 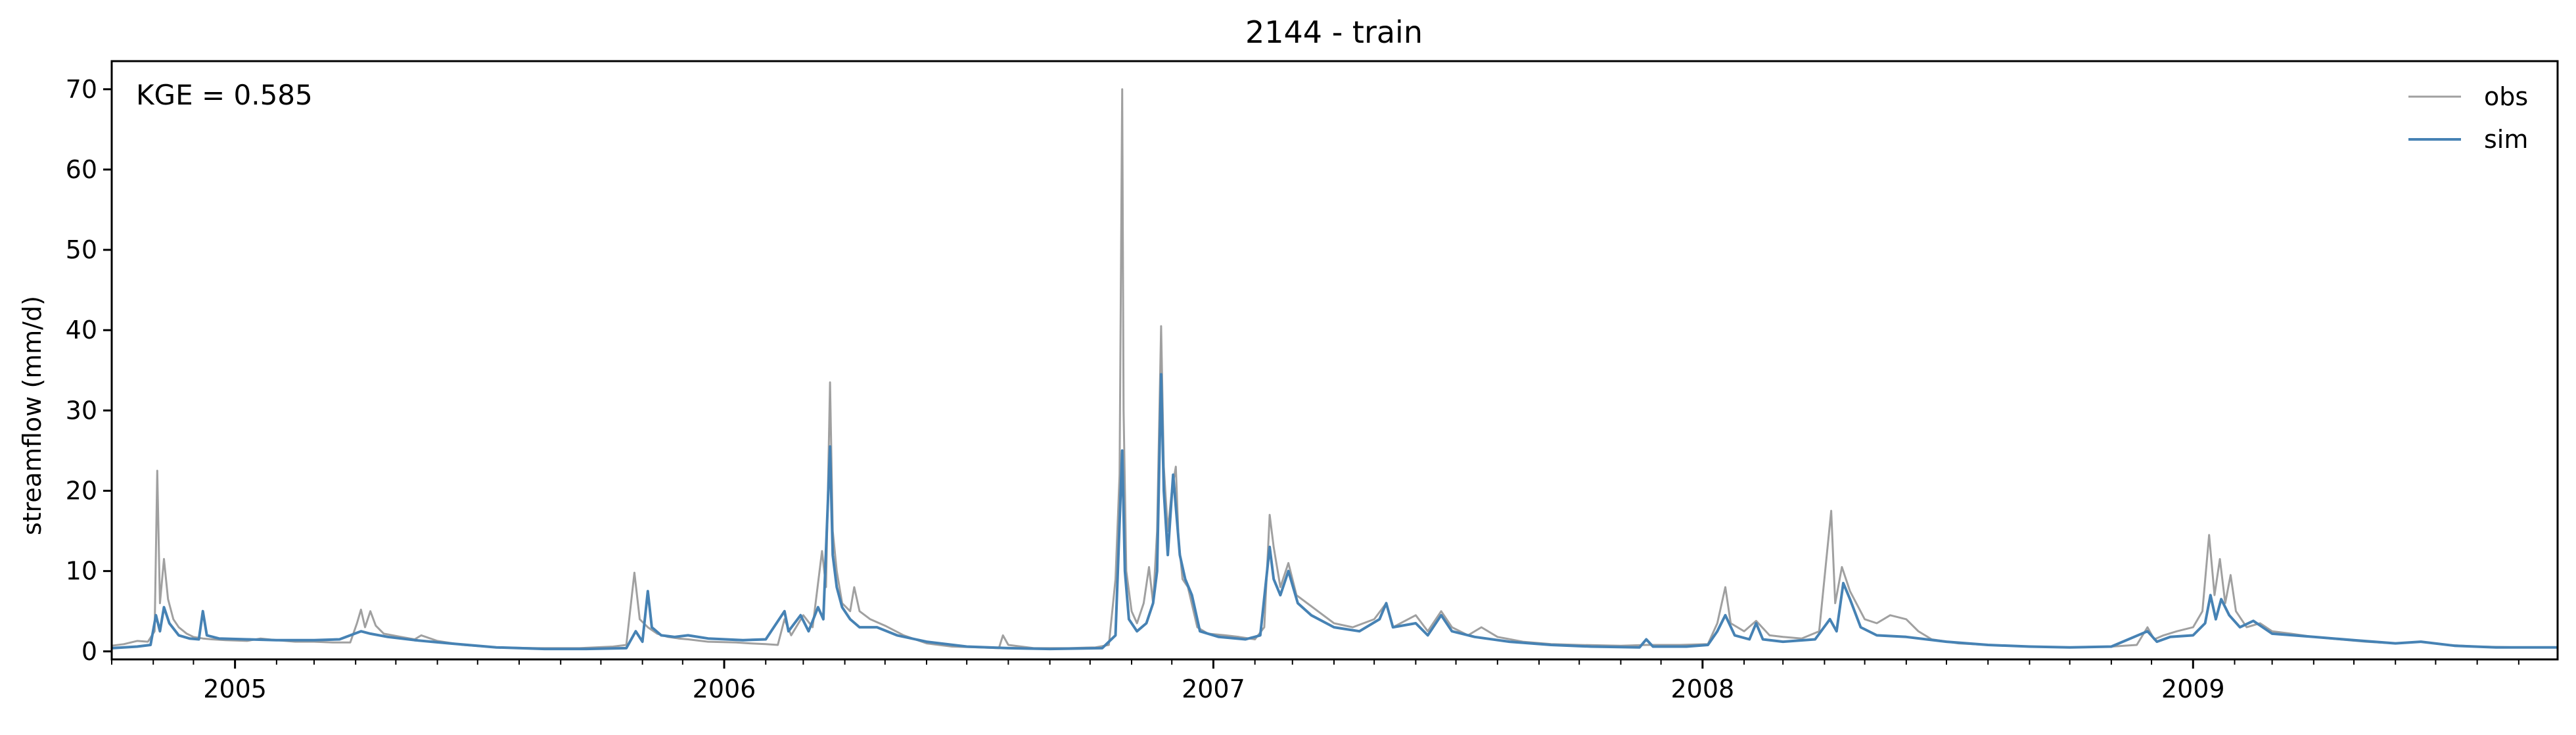 I want to click on x-tick-label: 2005, so click(x=235, y=689).